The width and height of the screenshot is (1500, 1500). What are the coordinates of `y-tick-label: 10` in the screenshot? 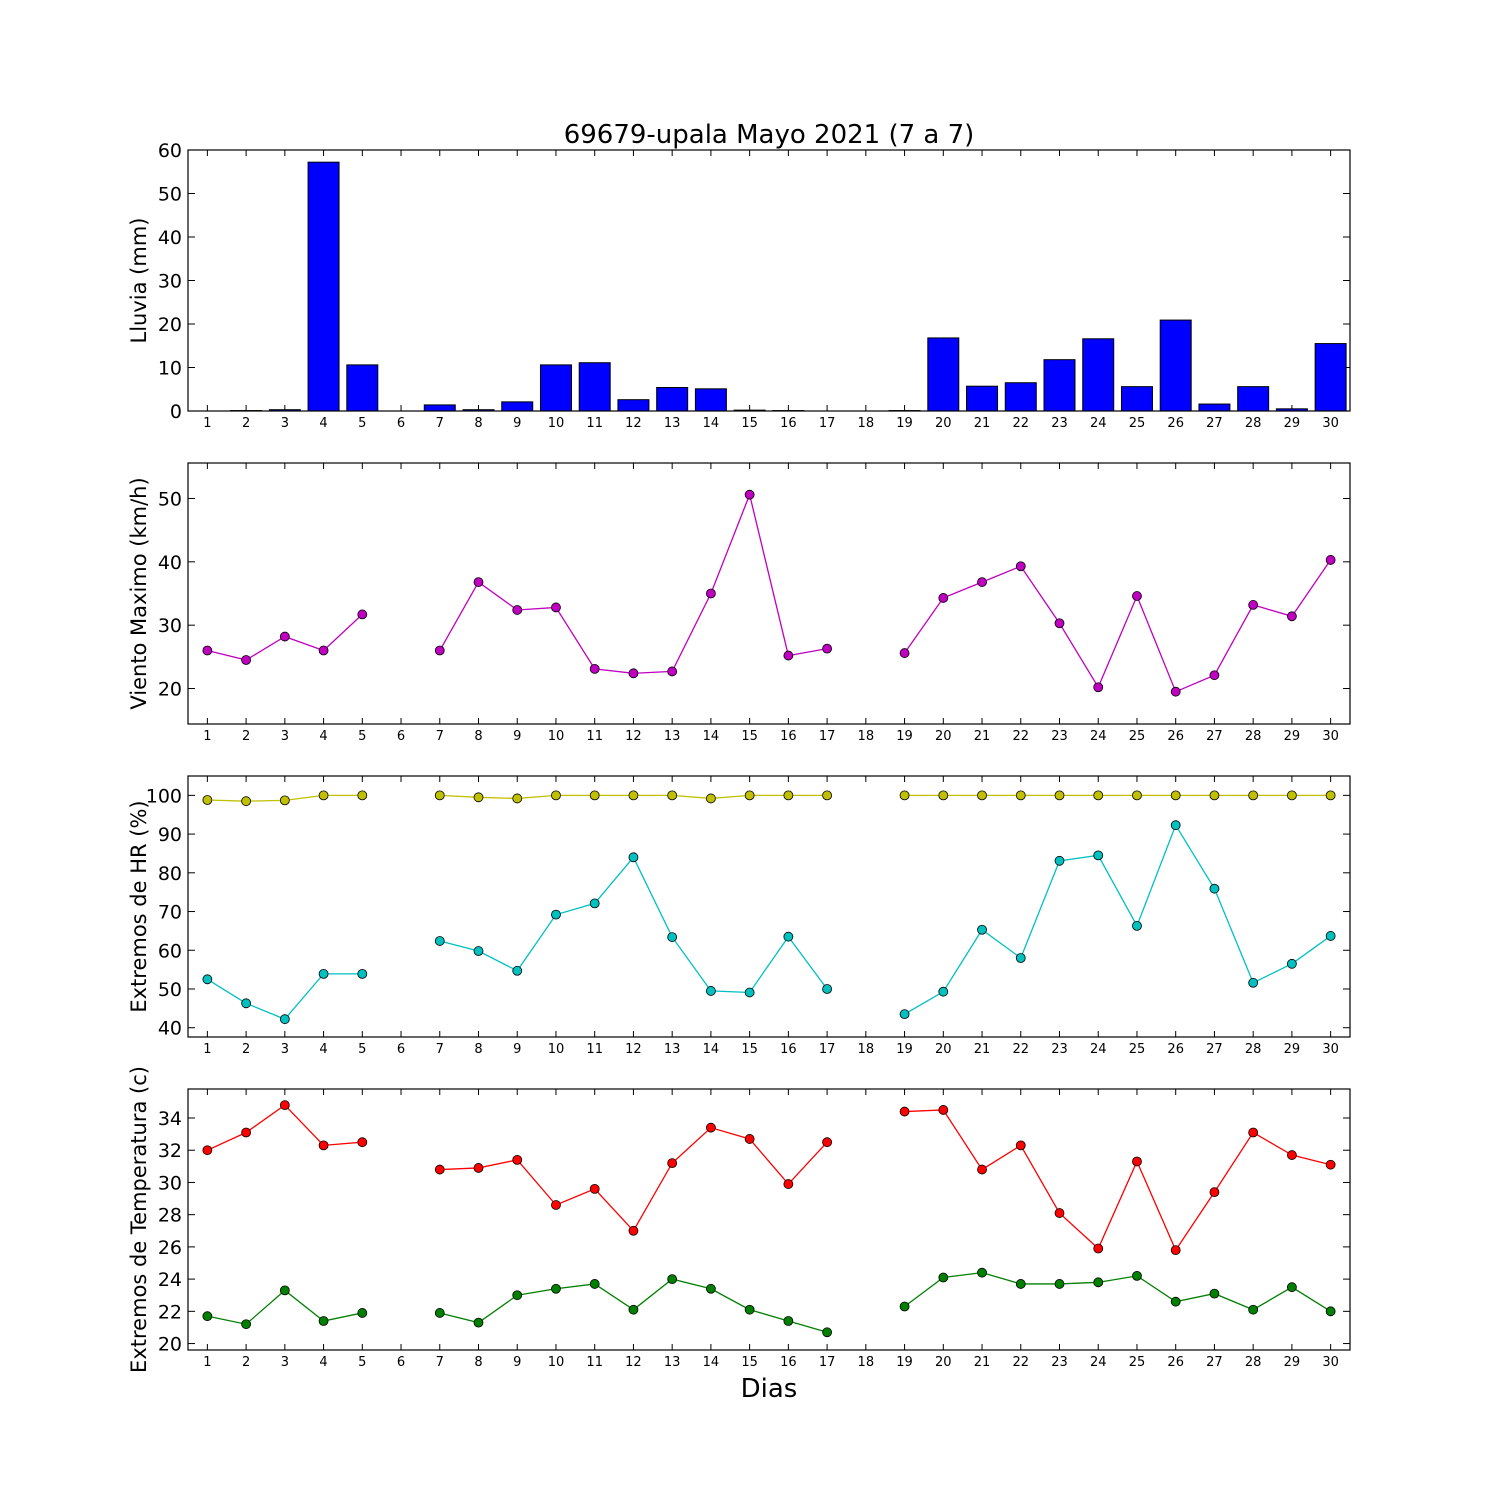 It's located at (170, 369).